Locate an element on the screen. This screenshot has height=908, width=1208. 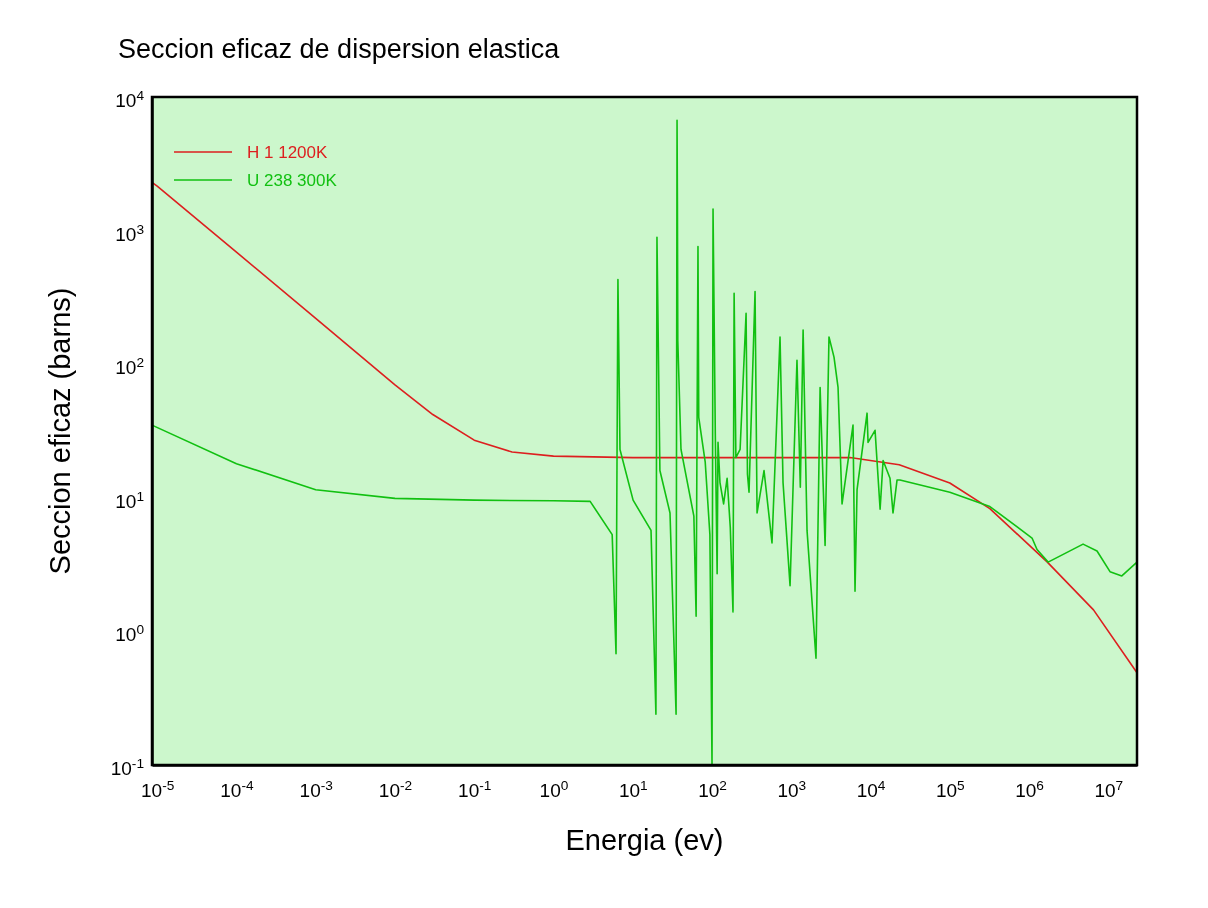
y-tick-label: 10$^{4}$ is located at coordinates (130, 99).